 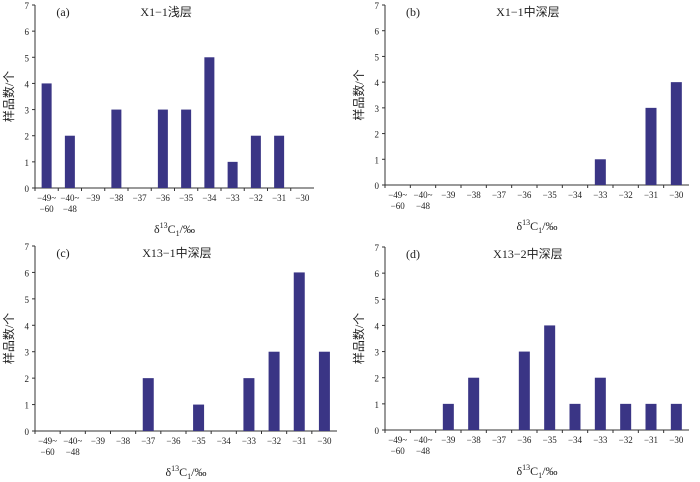 I want to click on y-axis-label: 样品数/个, so click(x=8, y=96).